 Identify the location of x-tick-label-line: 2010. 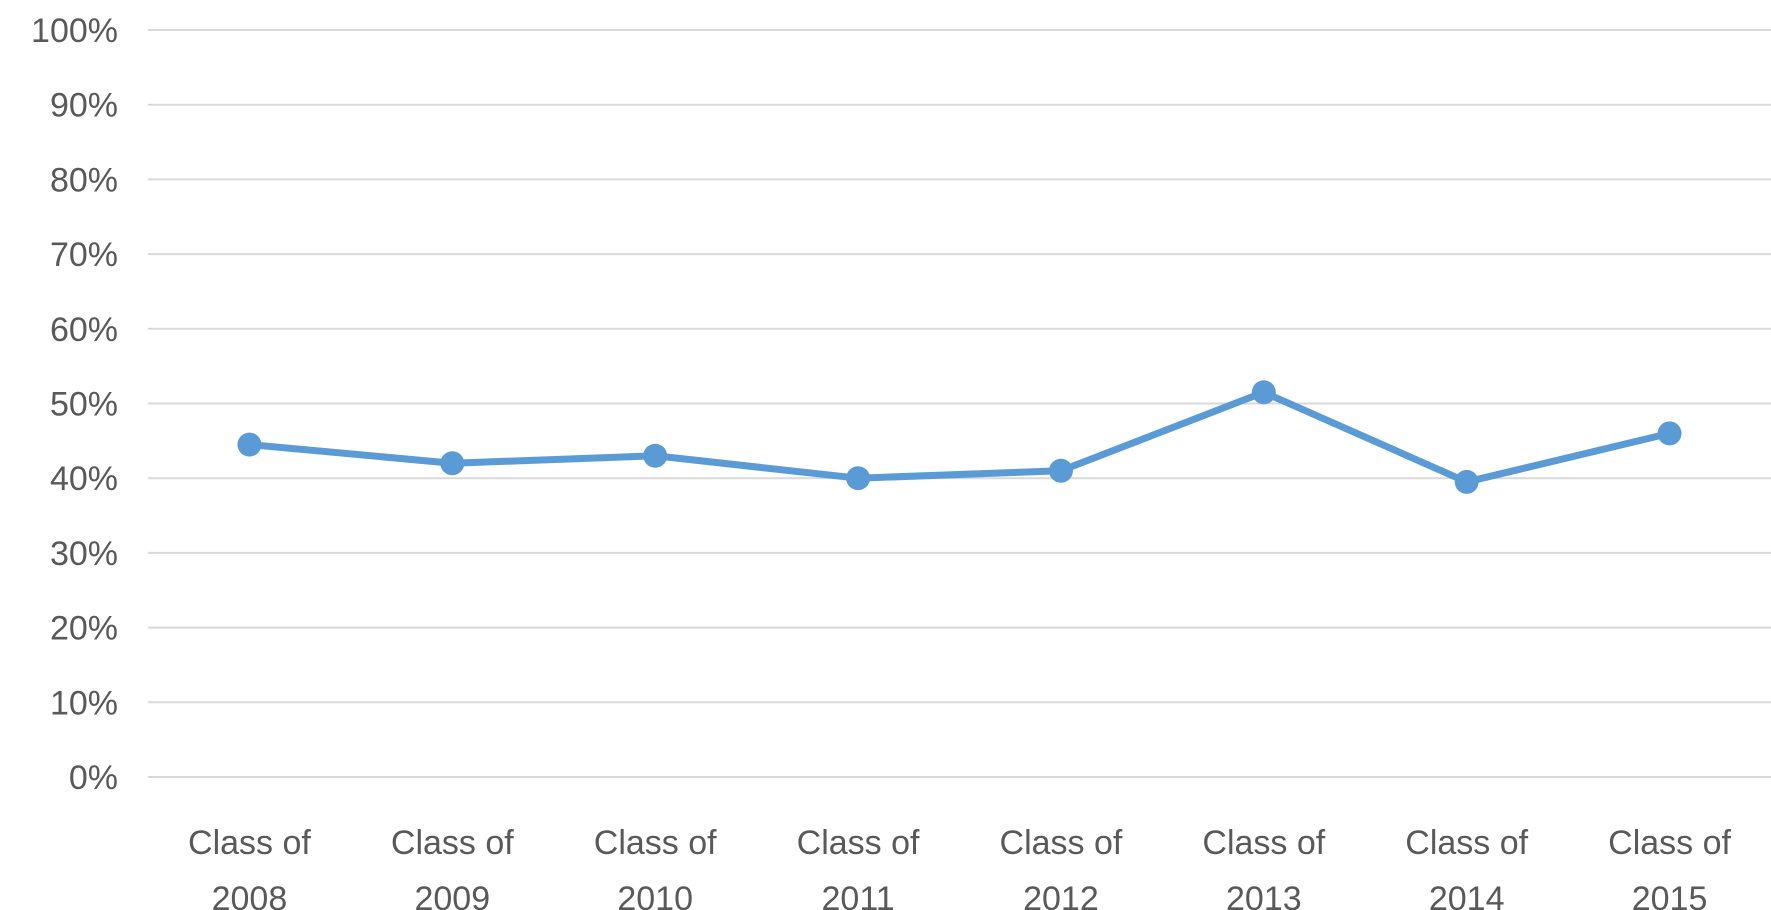
(655, 895).